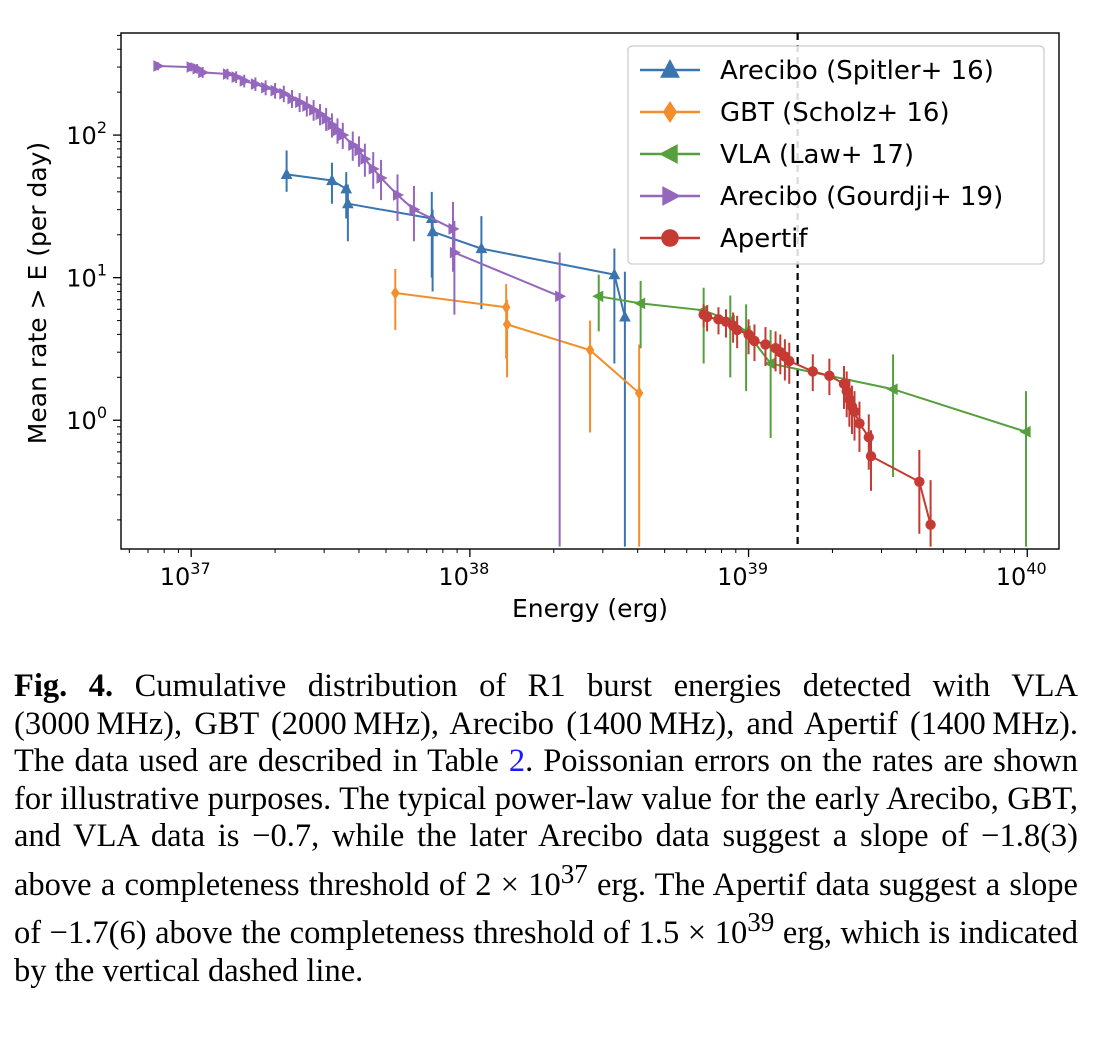 Image resolution: width=1104 pixels, height=1058 pixels. I want to click on legend-label: GBT (Scholz+ 16), so click(835, 113).